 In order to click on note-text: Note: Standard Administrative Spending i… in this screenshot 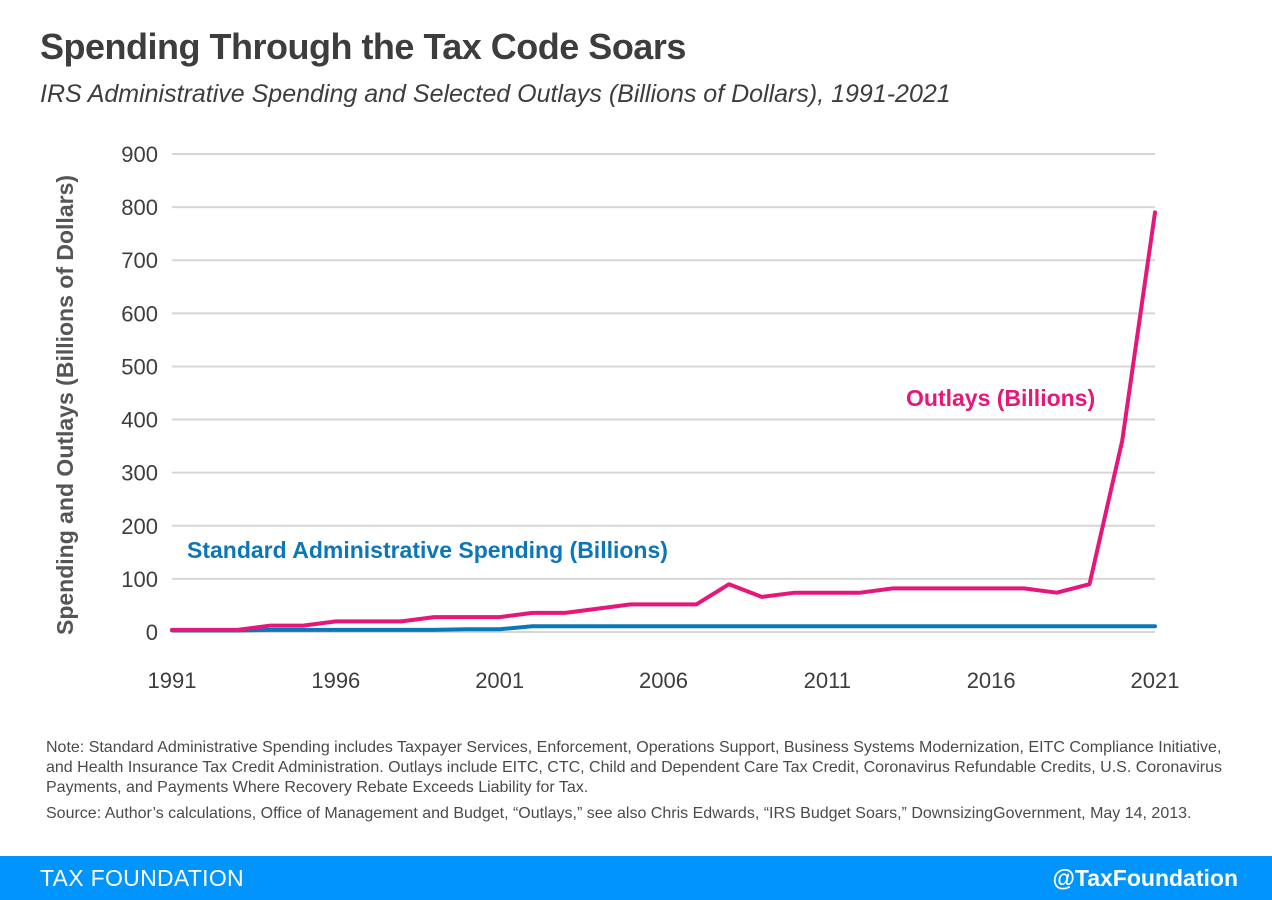, I will do `click(634, 767)`.